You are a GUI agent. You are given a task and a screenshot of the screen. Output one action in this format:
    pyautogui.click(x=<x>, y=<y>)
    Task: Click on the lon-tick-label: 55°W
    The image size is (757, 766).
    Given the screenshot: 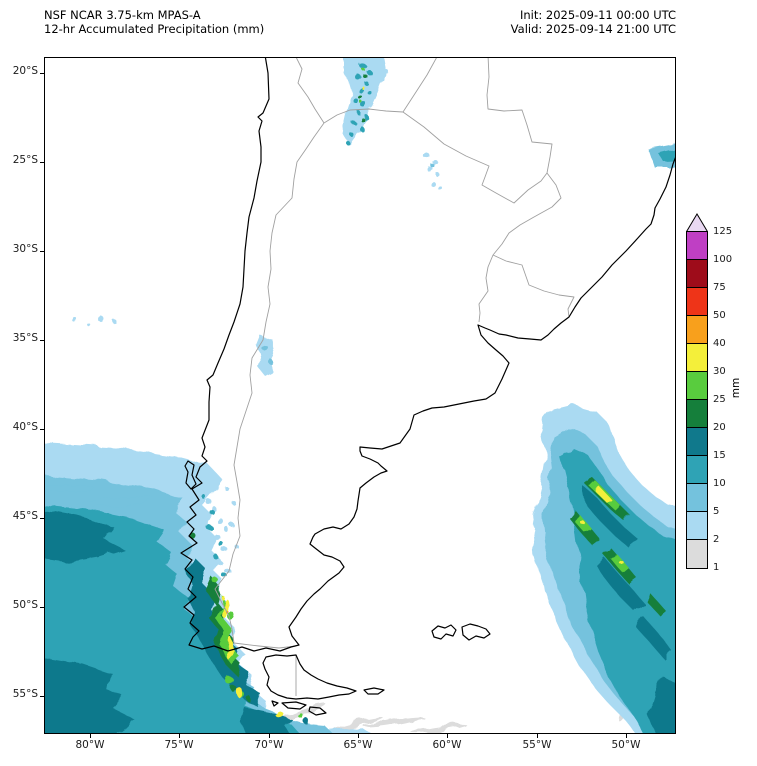 What is the action you would take?
    pyautogui.click(x=537, y=745)
    